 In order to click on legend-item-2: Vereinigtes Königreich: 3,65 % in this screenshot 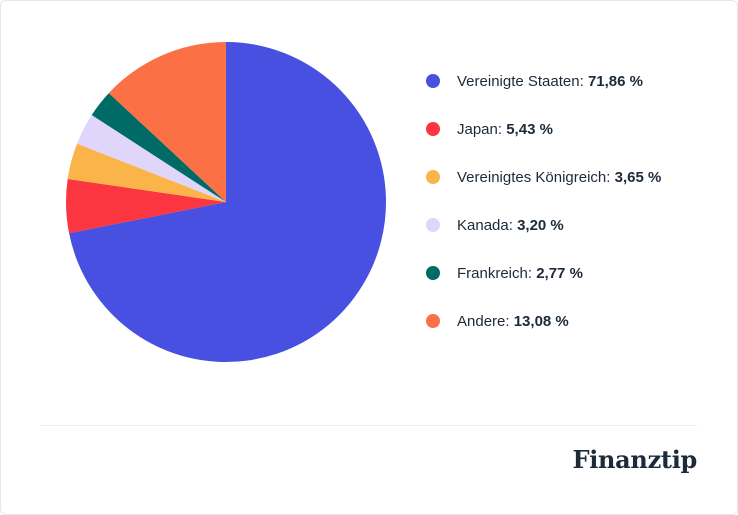, I will do `click(543, 177)`.